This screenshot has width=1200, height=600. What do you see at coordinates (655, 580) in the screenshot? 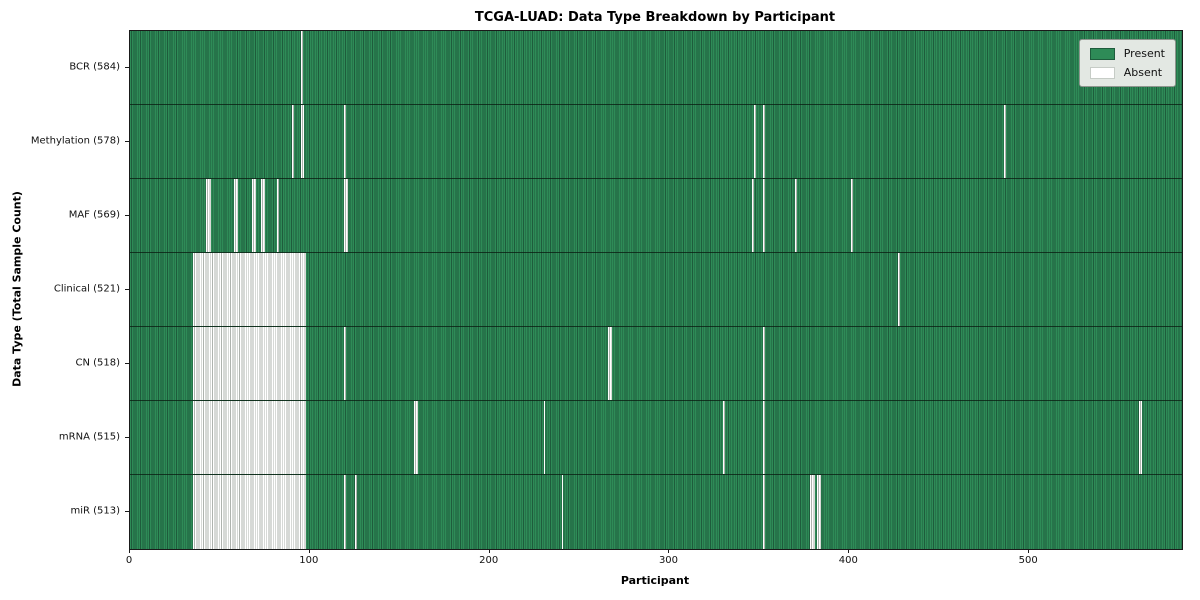
I see `x-axis-label: Participant` at bounding box center [655, 580].